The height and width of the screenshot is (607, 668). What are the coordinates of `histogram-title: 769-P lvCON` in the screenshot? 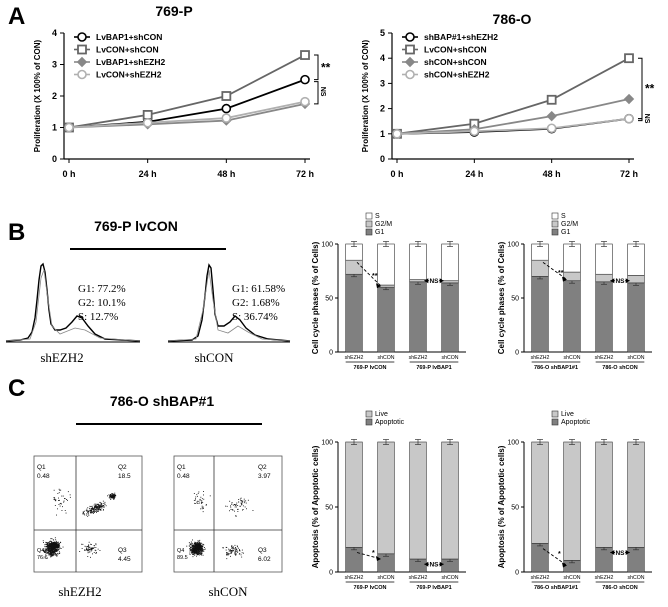 It's located at (136, 226).